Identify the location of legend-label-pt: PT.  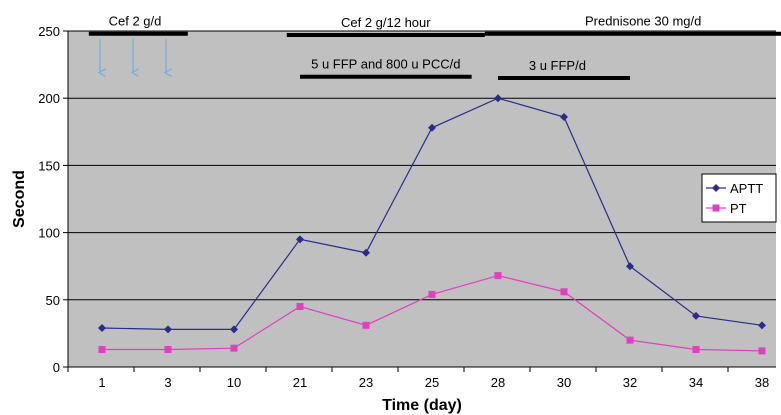
(738, 208).